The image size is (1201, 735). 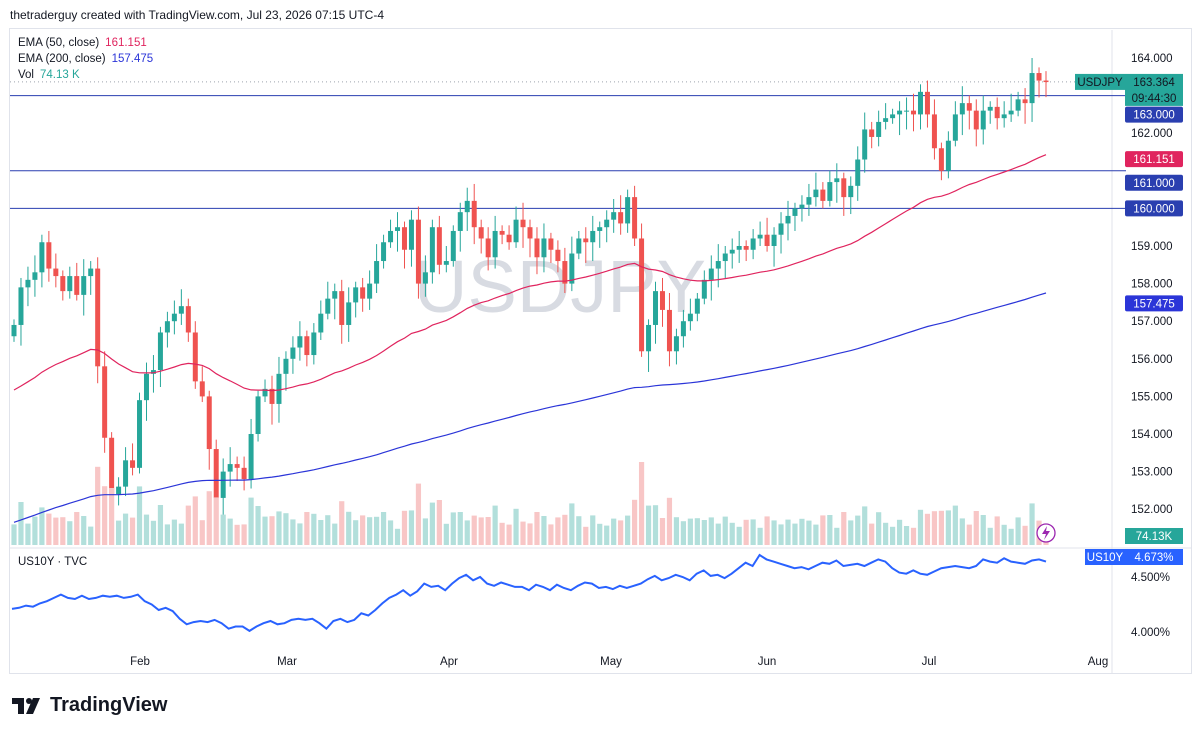 I want to click on price-axis-tick: 158.000, so click(x=1152, y=285).